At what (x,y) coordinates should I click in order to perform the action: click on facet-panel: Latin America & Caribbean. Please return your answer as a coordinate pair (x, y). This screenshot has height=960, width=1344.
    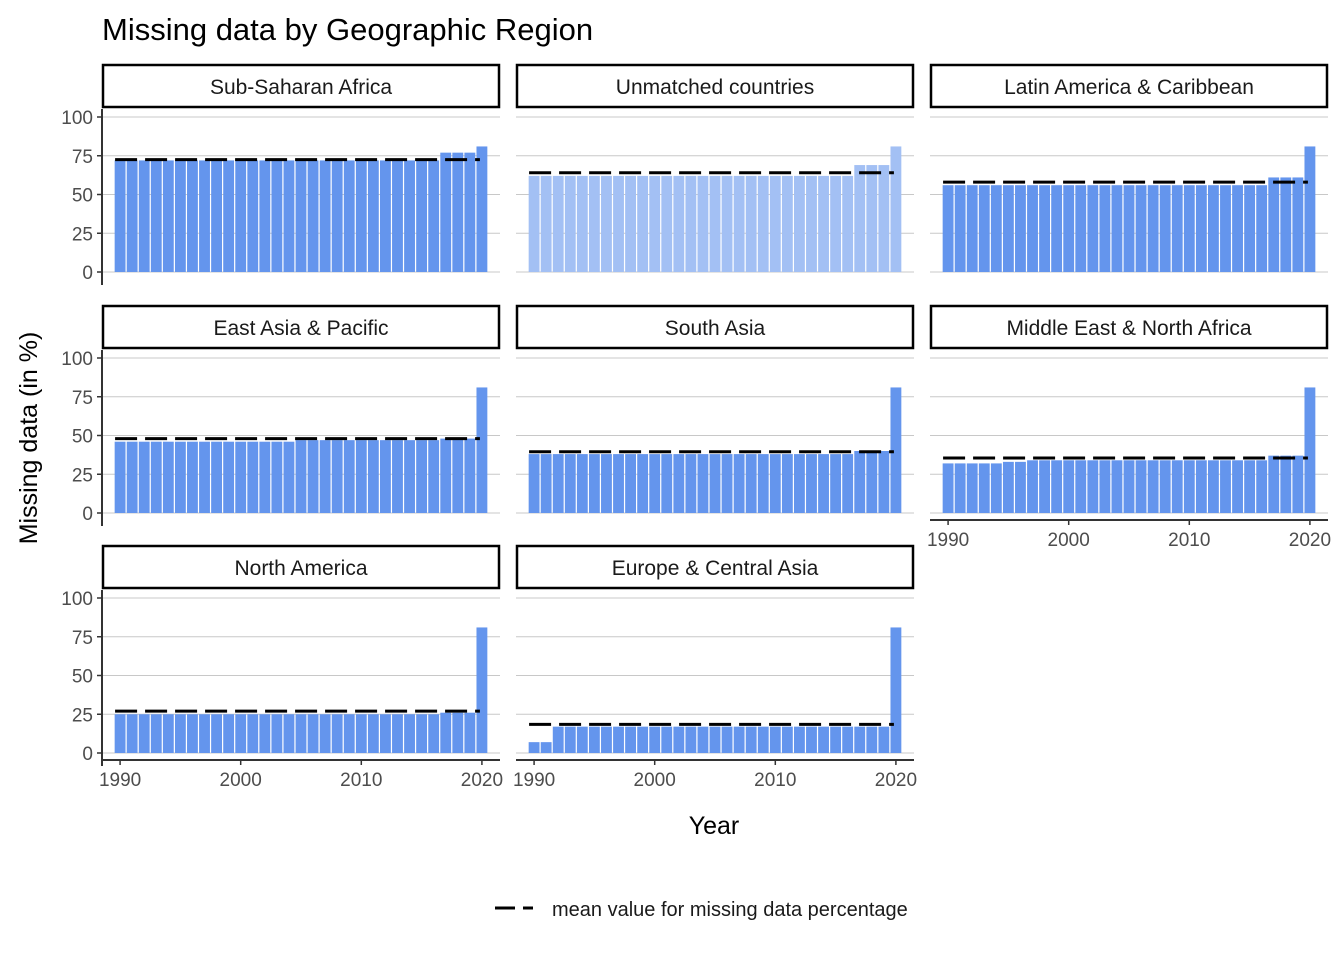
    Looking at the image, I should click on (1129, 168).